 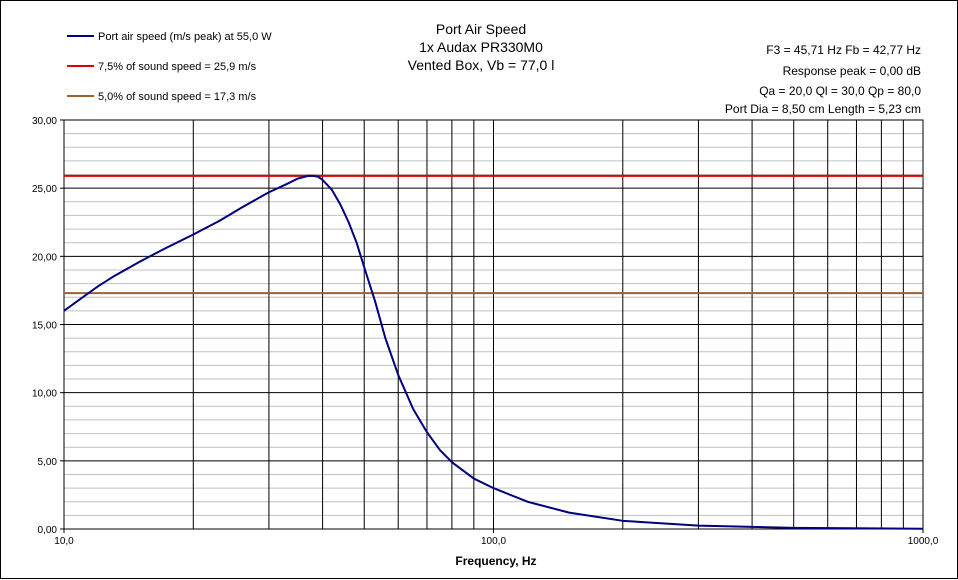 What do you see at coordinates (840, 91) in the screenshot?
I see `info-q-values: Qa = 20,0 Ql = 30,0 Qp = 80,0` at bounding box center [840, 91].